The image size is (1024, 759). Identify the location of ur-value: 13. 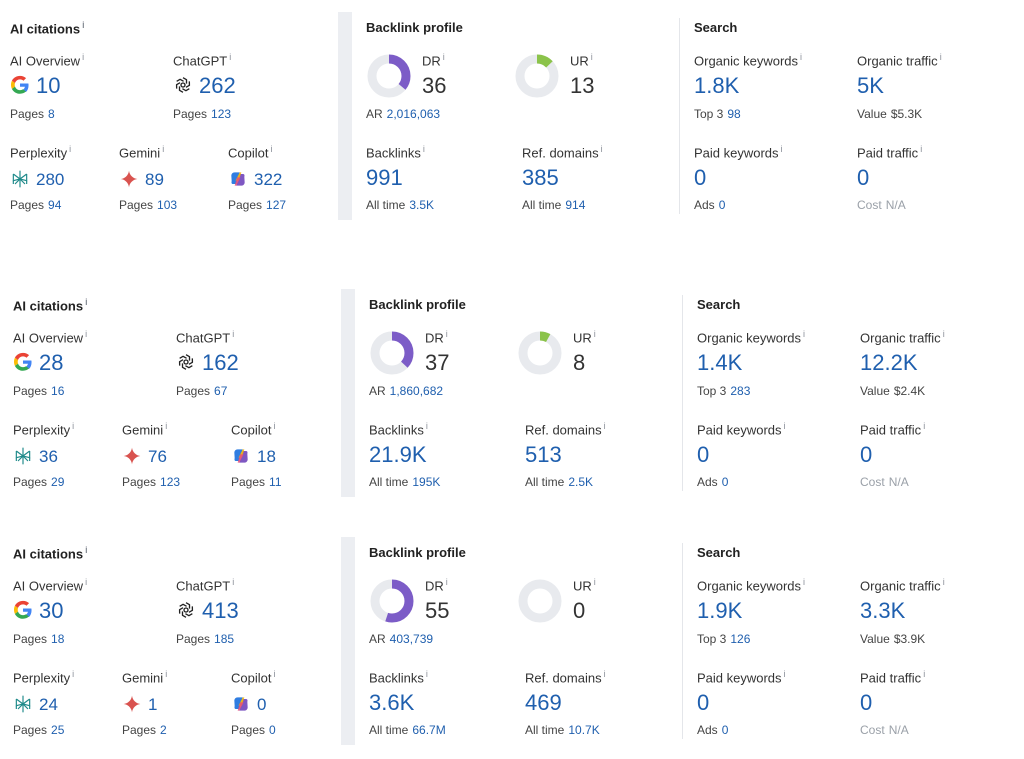
(582, 85).